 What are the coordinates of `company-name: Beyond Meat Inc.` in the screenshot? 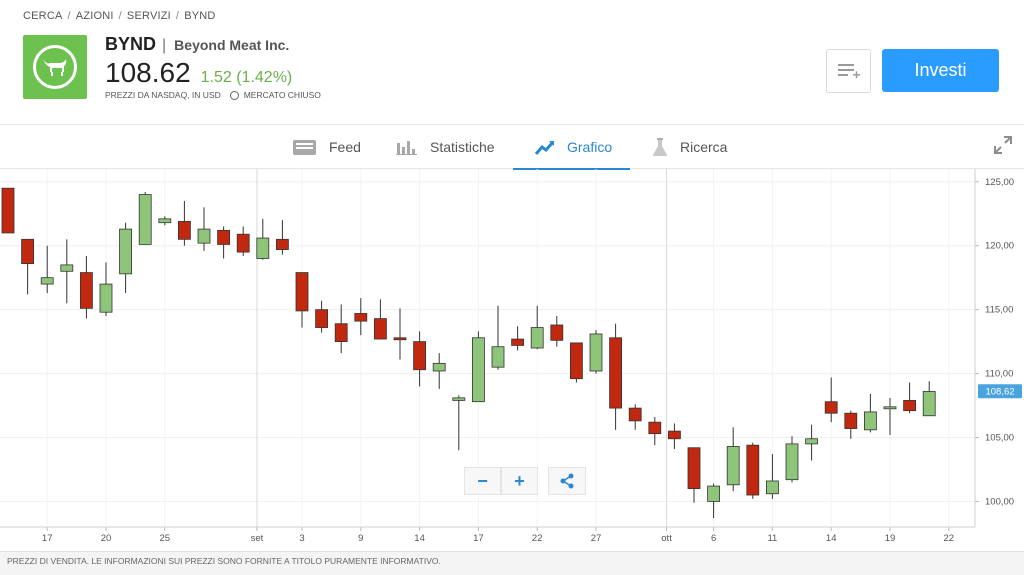 It's located at (232, 45).